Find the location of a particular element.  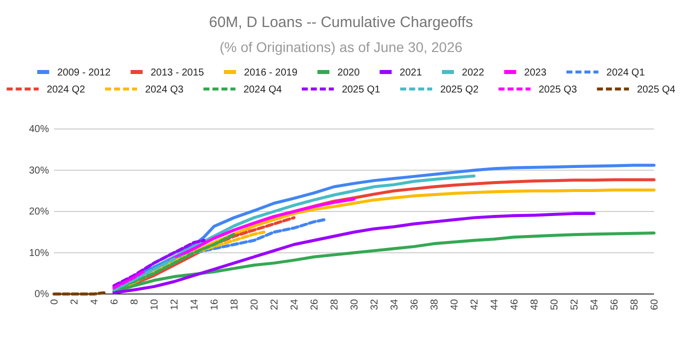

legend-label: 2013 - 2015 is located at coordinates (177, 73).